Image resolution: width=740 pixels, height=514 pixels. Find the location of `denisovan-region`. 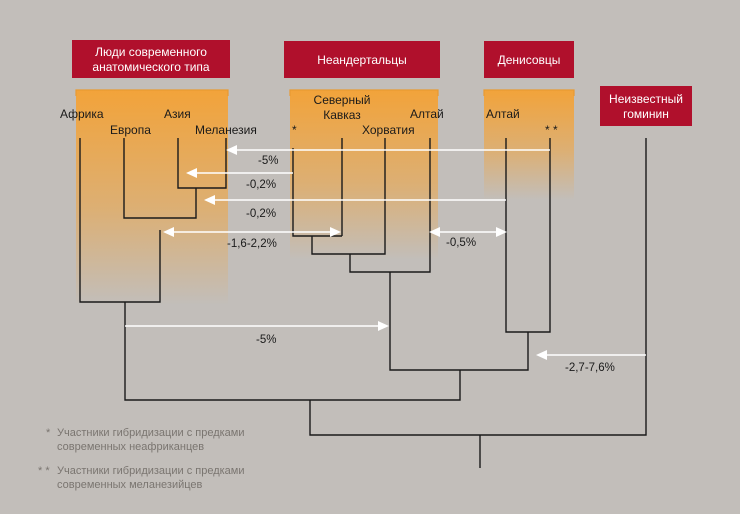

denisovan-region is located at coordinates (529, 145).